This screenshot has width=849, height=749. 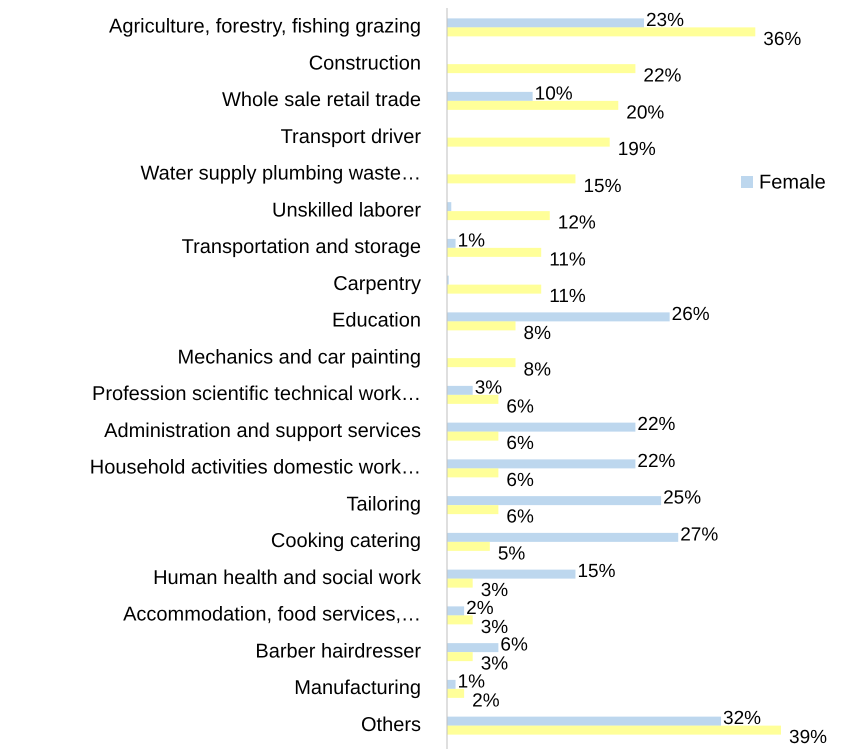 I want to click on data-label: 25%, so click(x=682, y=498).